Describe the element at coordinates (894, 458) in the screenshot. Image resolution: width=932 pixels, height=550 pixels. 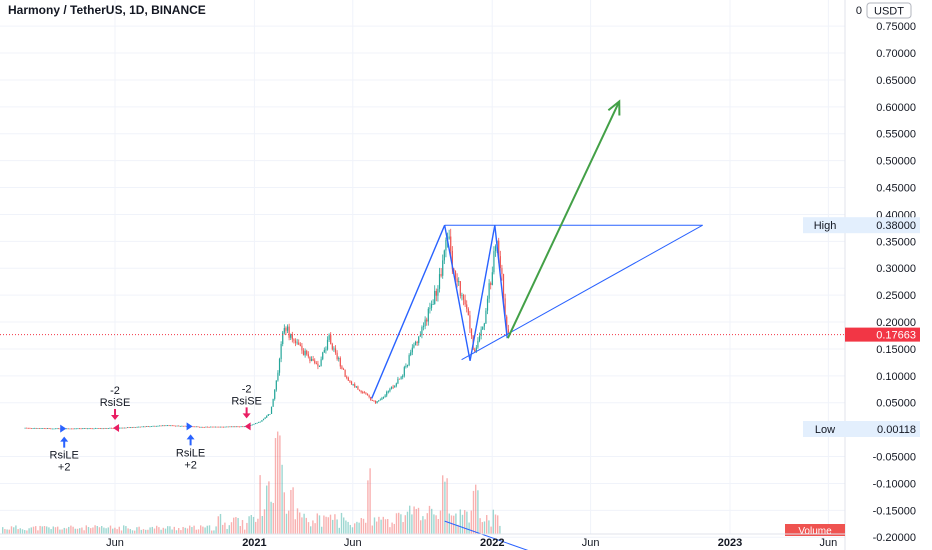
I see `price-tick-label: -0.05000` at that location.